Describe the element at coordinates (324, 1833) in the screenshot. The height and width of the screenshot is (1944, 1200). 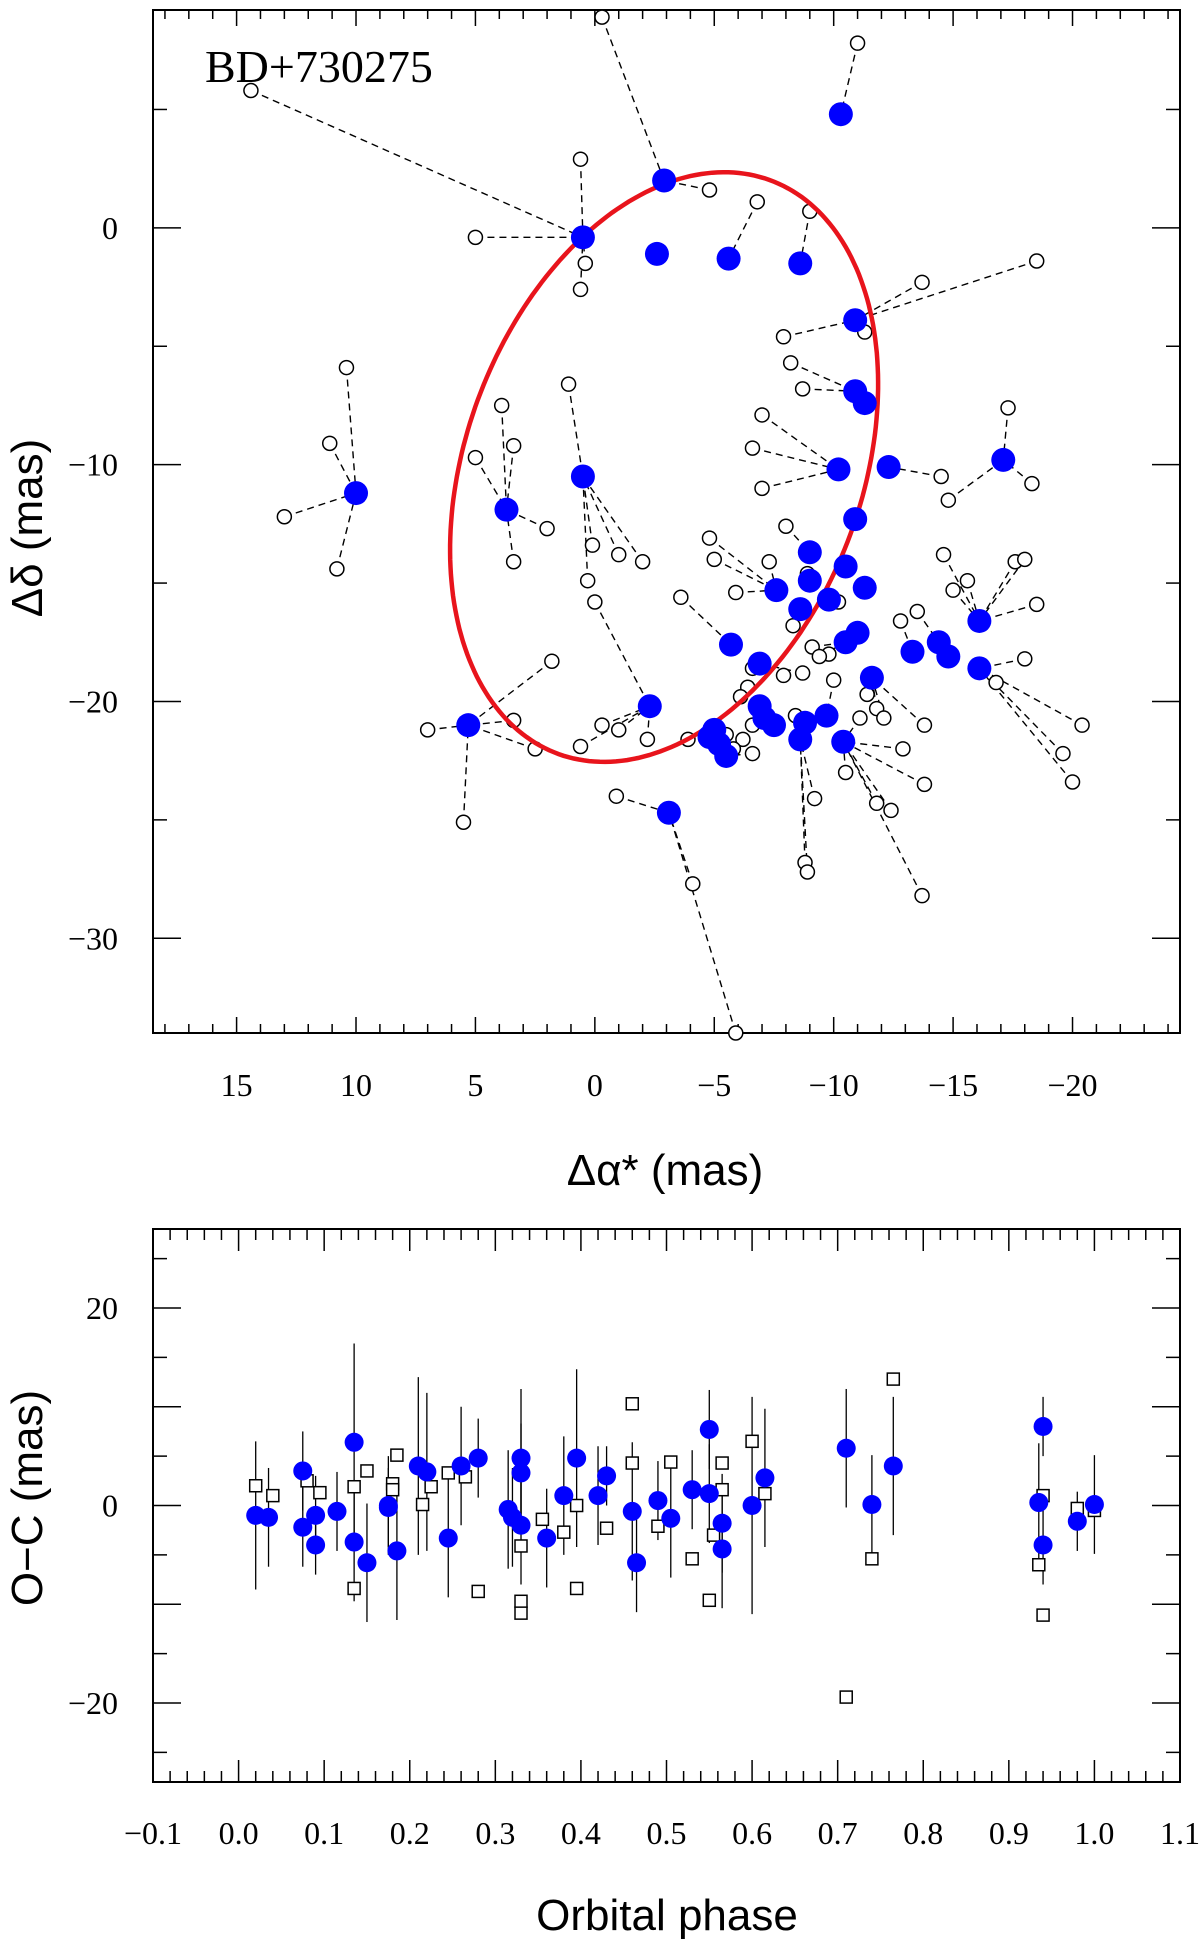
I see `residuals-x-tick-label: 0.1` at that location.